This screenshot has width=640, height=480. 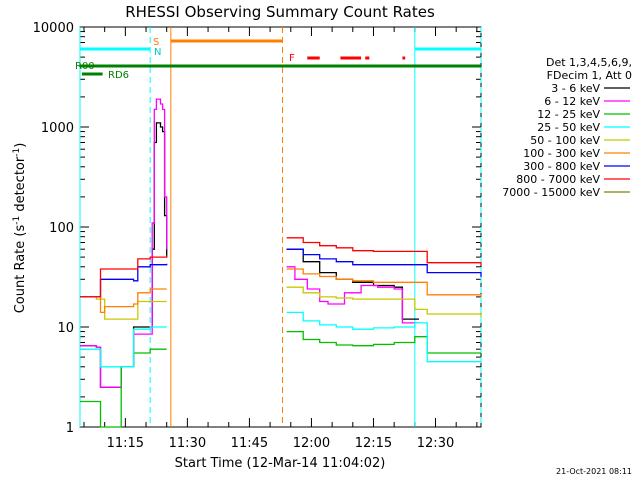 What do you see at coordinates (118, 75) in the screenshot?
I see `rd6-label: RD6` at bounding box center [118, 75].